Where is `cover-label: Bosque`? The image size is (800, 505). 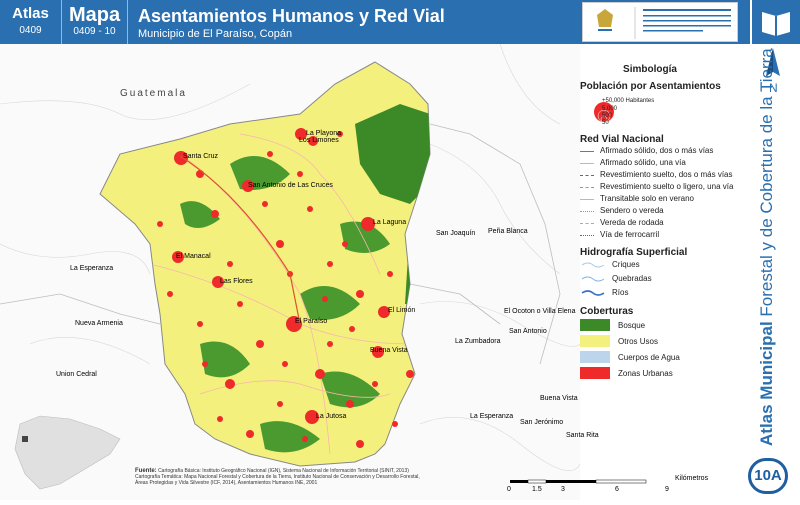
cover-label: Bosque is located at coordinates (632, 325).